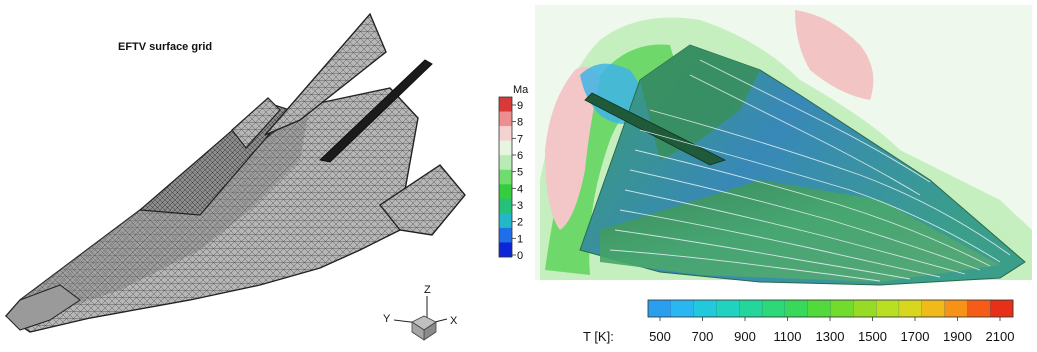 This screenshot has width=1037, height=352. What do you see at coordinates (915, 336) in the screenshot?
I see `temperature-tick-label: 1700` at bounding box center [915, 336].